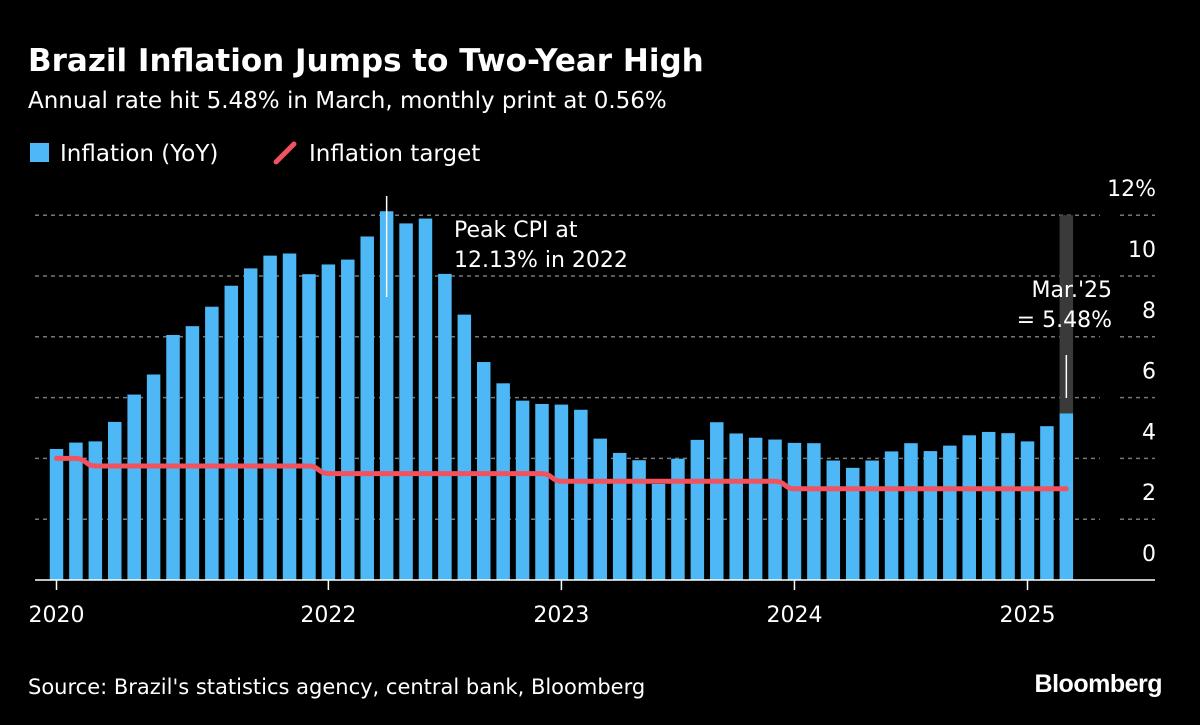 The width and height of the screenshot is (1200, 725). Describe the element at coordinates (366, 61) in the screenshot. I see `chart-title: Brazil Inflation Jumps to Two-Year High` at that location.